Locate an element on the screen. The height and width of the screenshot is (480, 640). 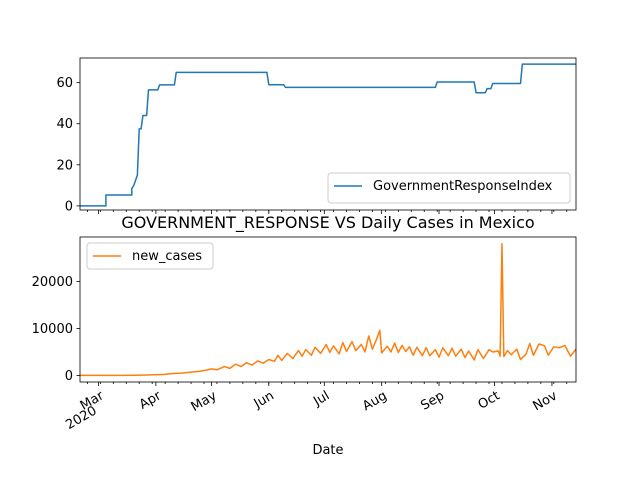
bottom-legend-frame is located at coordinates (150, 256).